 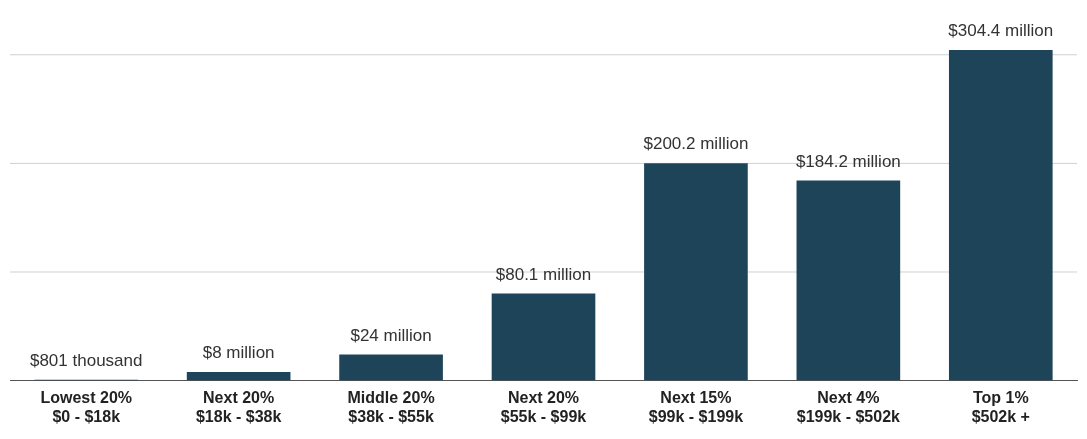 What do you see at coordinates (1001, 31) in the screenshot?
I see `data-label: $304.4 million` at bounding box center [1001, 31].